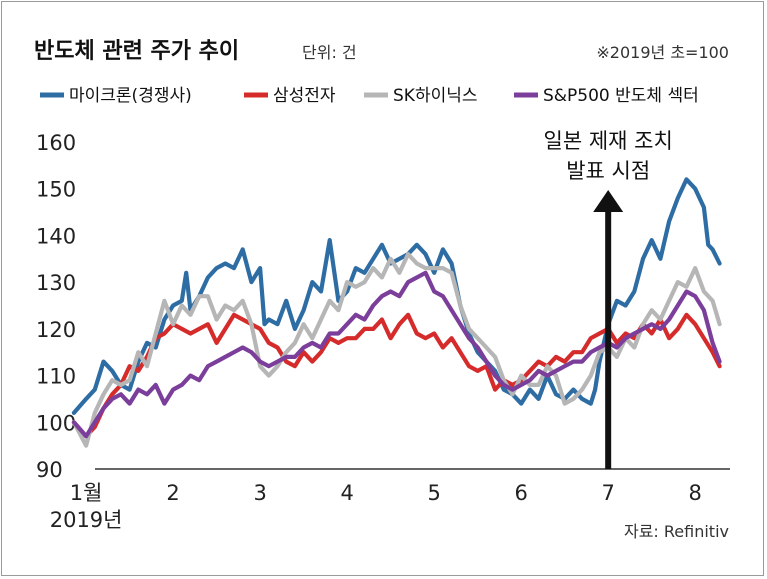  What do you see at coordinates (329, 52) in the screenshot?
I see `unit-label: 단위: 건` at bounding box center [329, 52].